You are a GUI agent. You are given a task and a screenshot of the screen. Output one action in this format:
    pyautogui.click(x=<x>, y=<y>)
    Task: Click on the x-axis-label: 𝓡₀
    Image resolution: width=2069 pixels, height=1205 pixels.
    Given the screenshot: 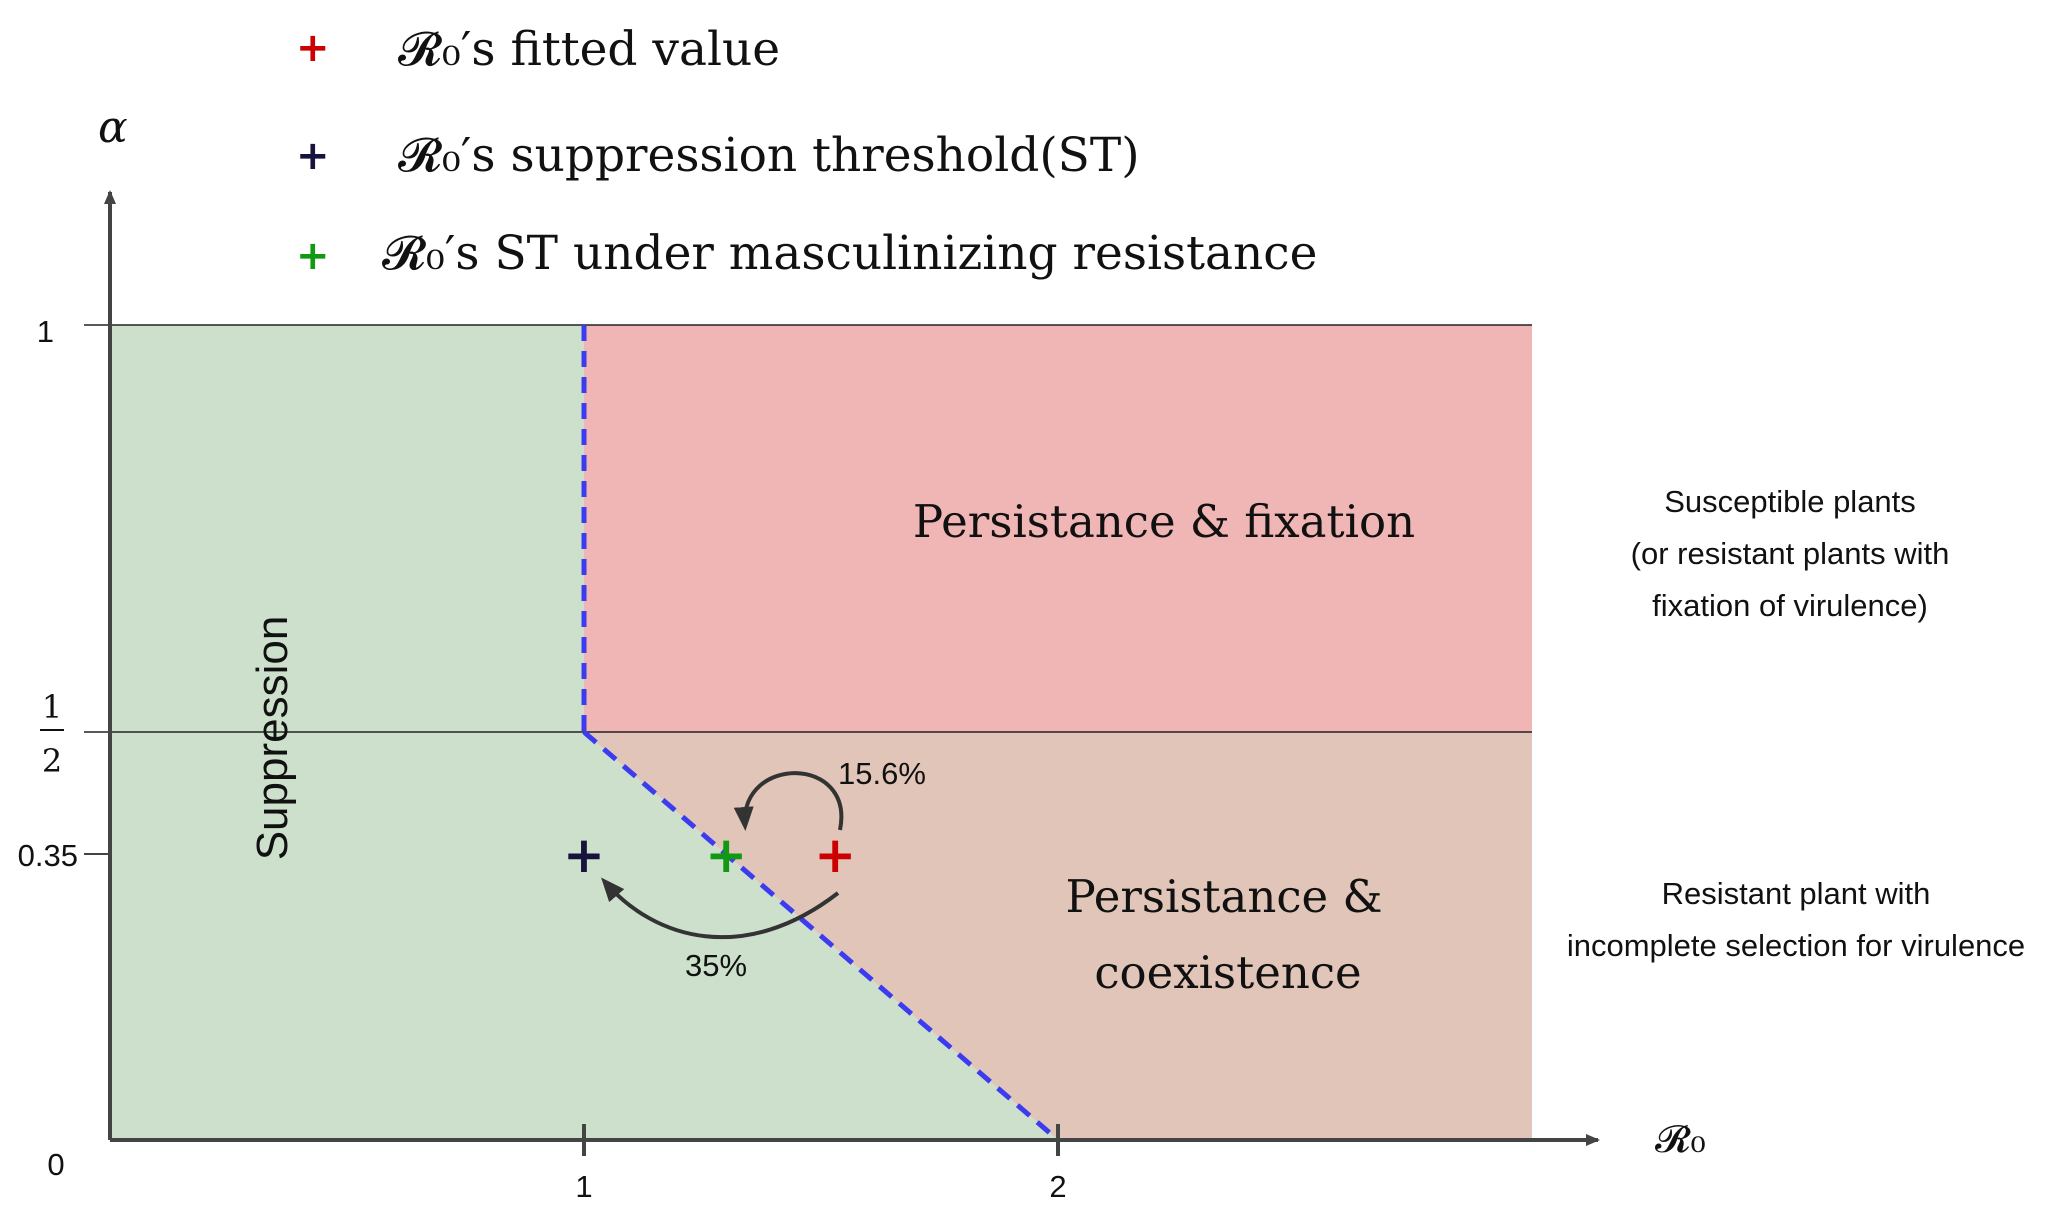 What is the action you would take?
    pyautogui.click(x=1680, y=1139)
    